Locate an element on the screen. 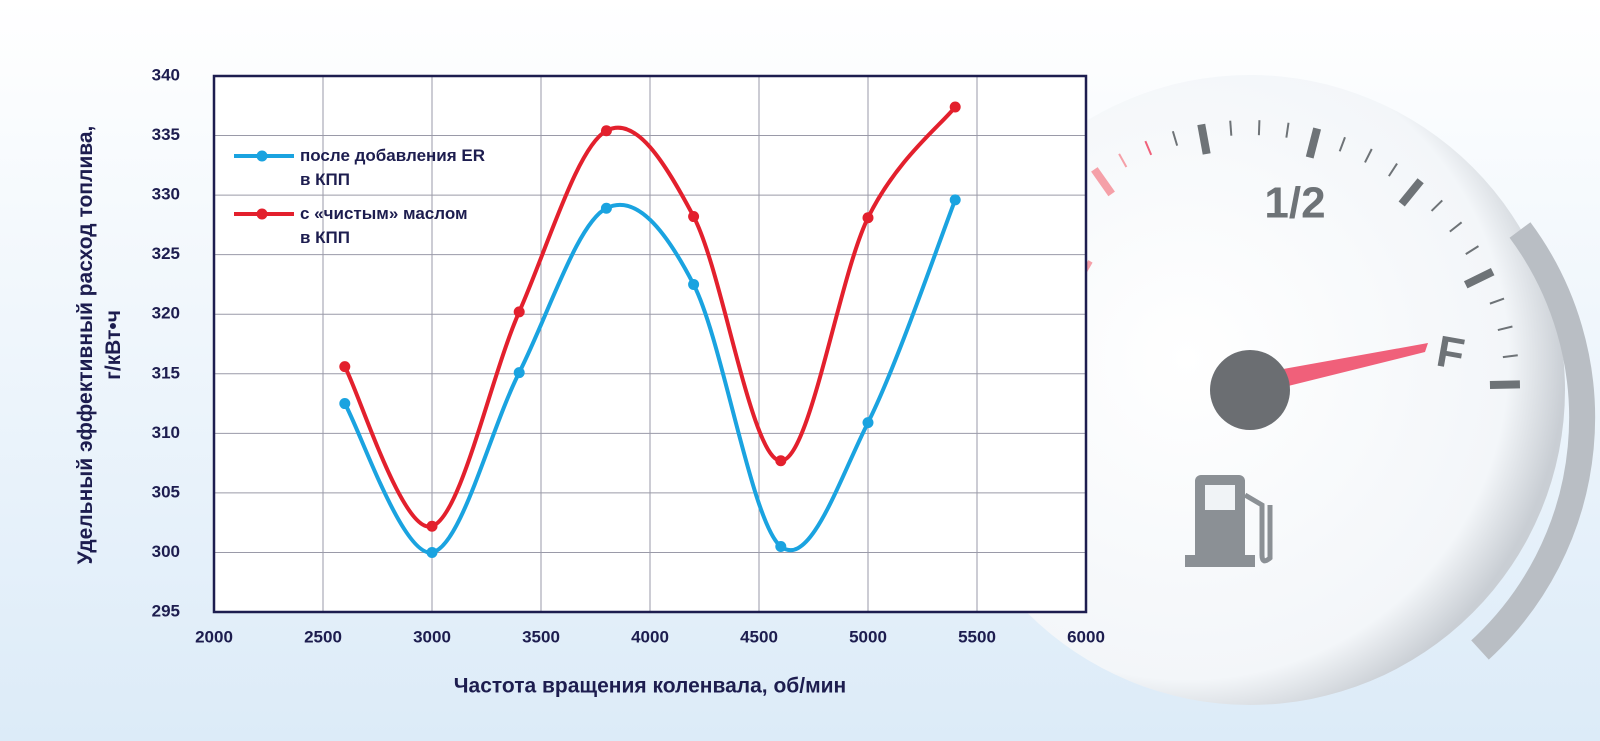 The image size is (1600, 741). gauge-label: 1/2 is located at coordinates (1294, 203).